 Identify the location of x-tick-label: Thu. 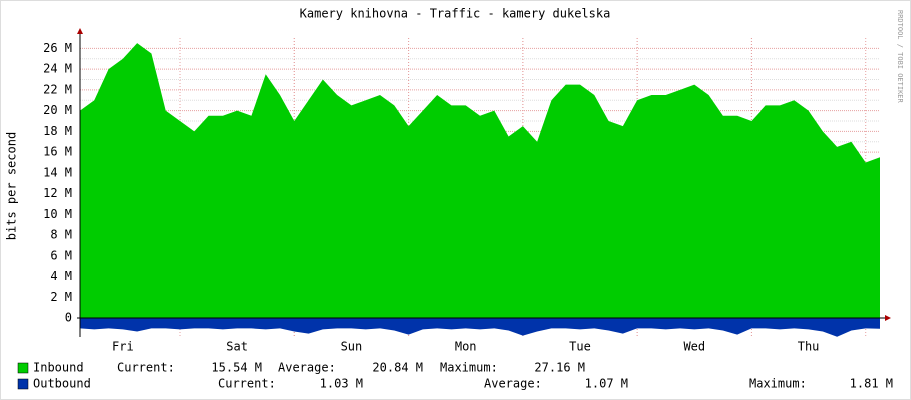
(809, 347).